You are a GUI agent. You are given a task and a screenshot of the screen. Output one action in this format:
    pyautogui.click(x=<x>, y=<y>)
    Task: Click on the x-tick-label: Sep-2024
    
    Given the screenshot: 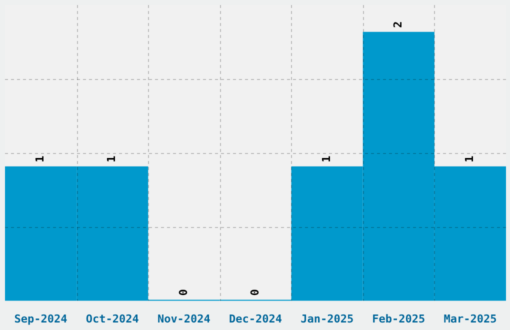 What is the action you would take?
    pyautogui.click(x=41, y=319)
    